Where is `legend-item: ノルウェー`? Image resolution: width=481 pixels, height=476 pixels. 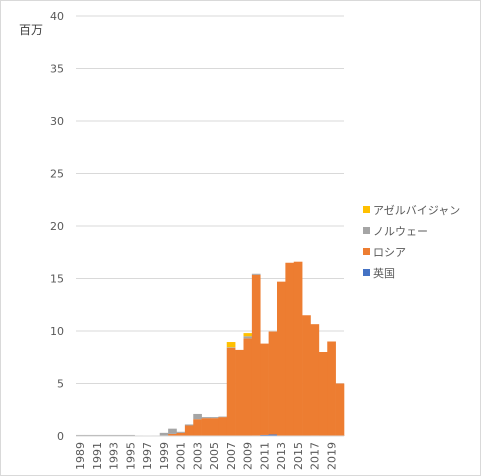
legend-item: ノルウェー is located at coordinates (411, 230).